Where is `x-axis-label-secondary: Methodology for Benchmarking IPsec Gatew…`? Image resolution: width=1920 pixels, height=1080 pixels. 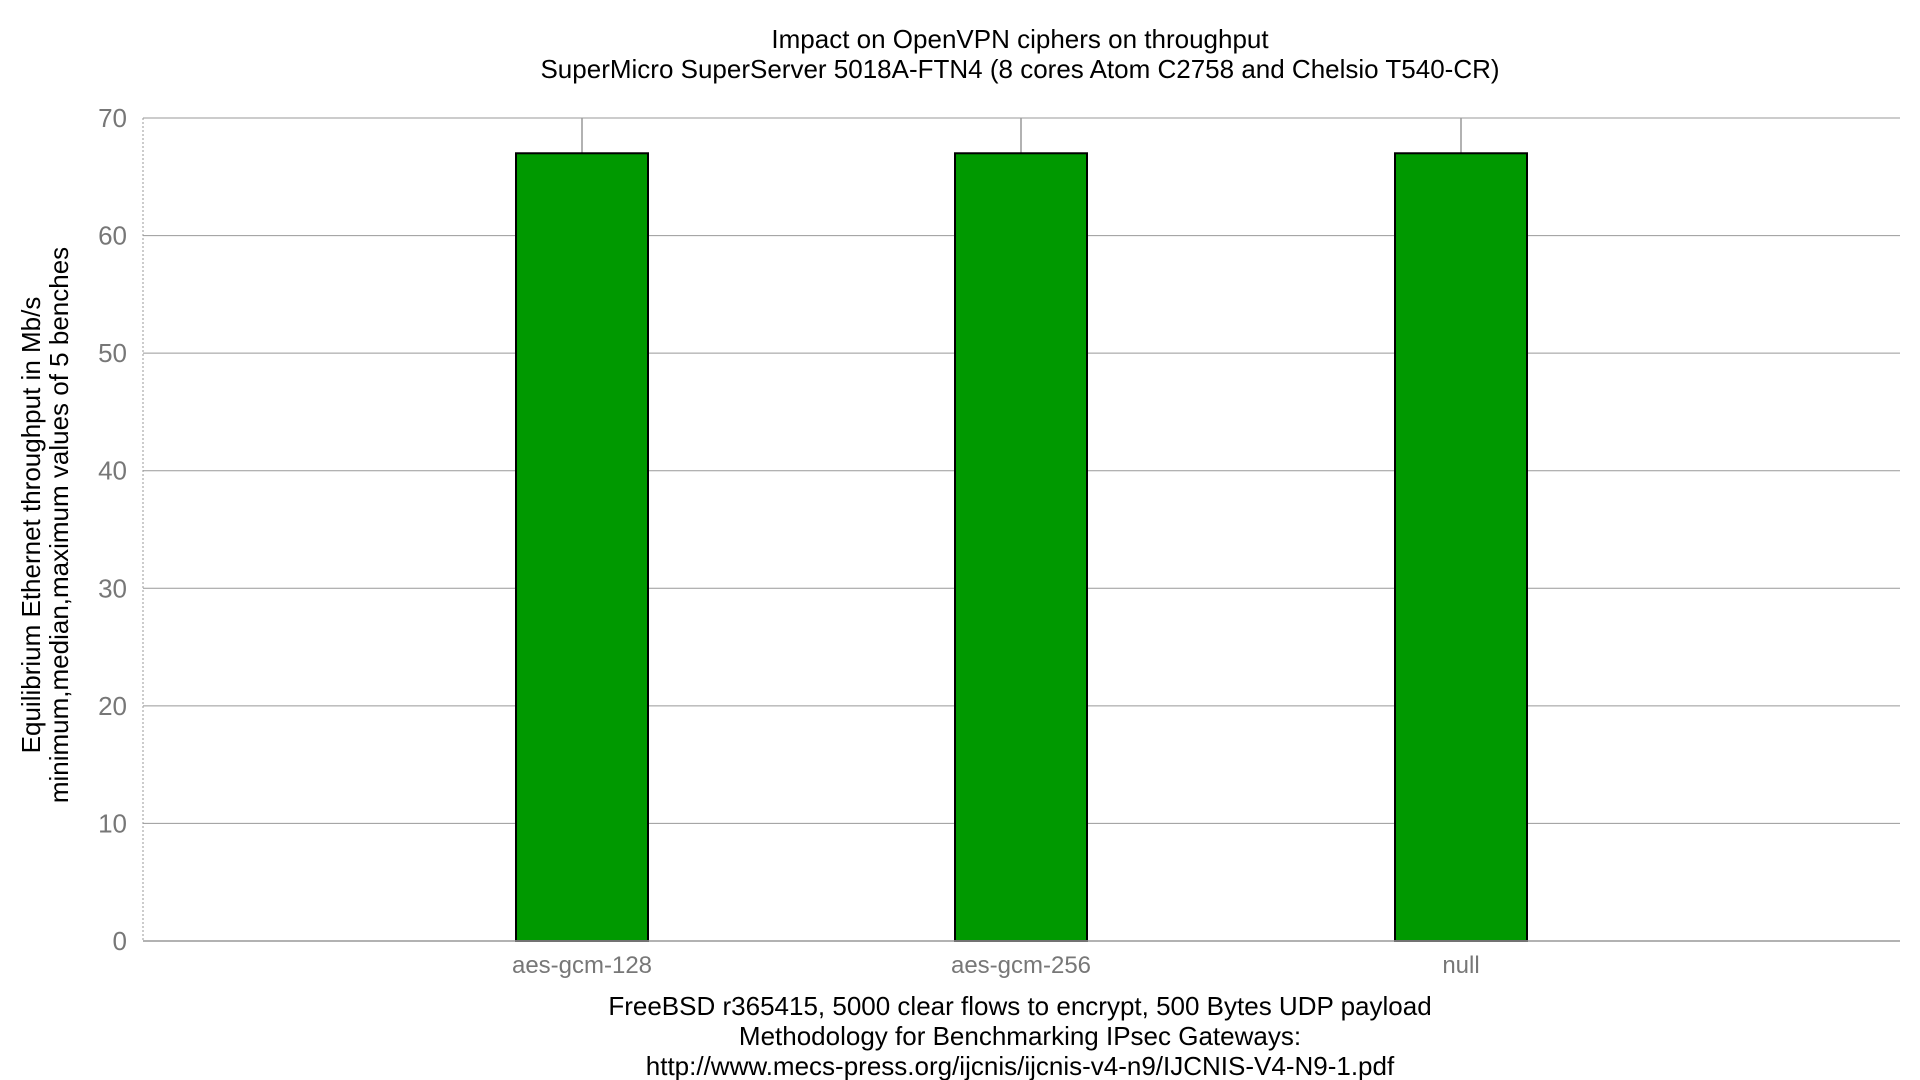
x-axis-label-secondary: Methodology for Benchmarking IPsec Gatew… is located at coordinates (1020, 1036).